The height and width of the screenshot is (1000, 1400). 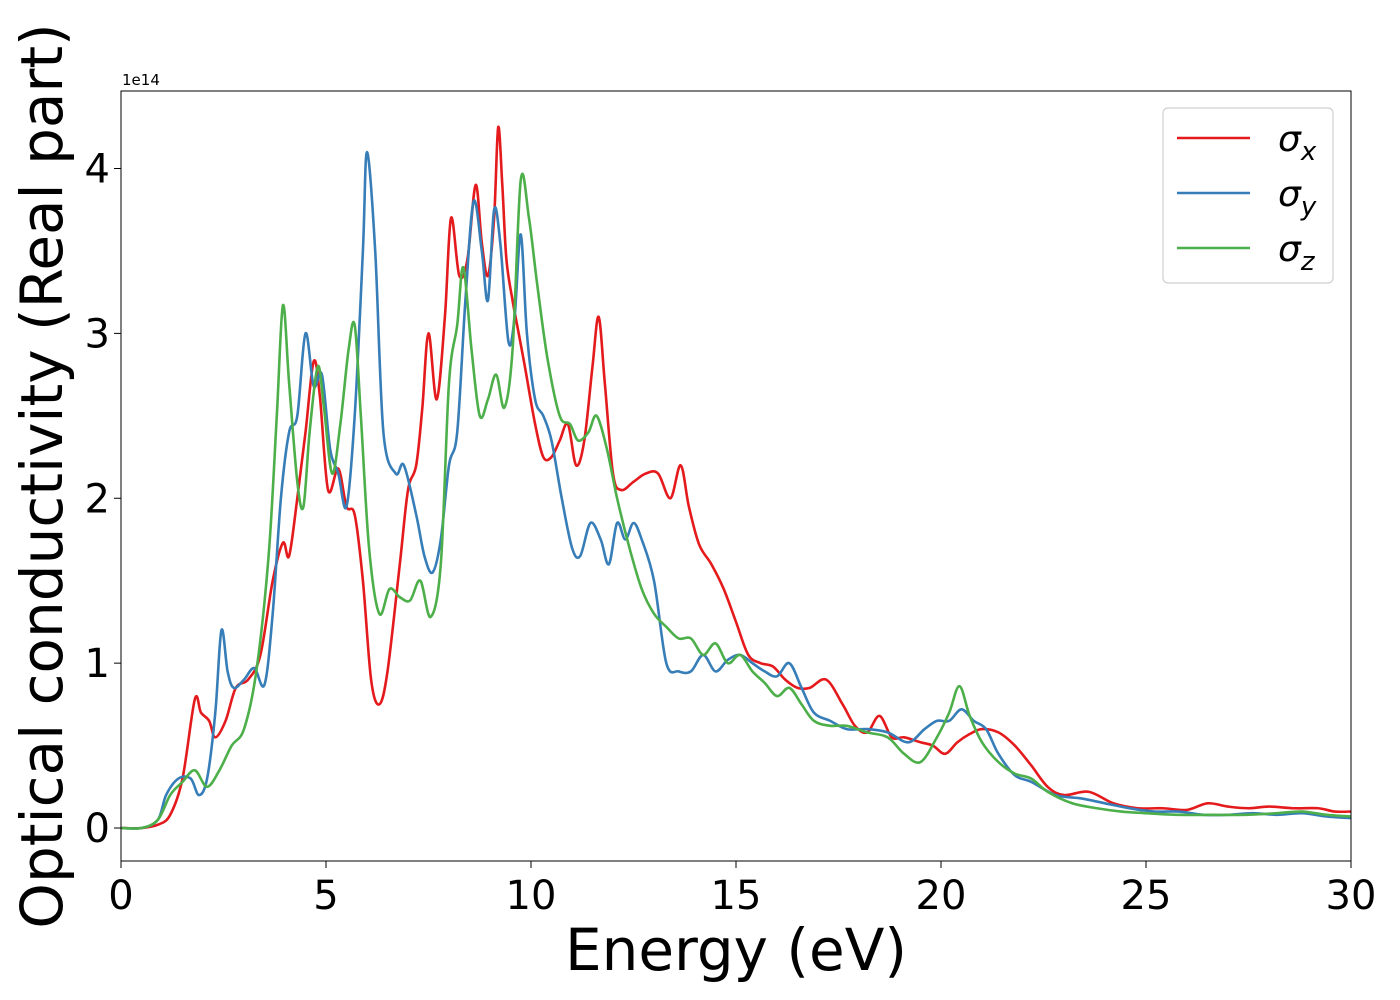 I want to click on y-tick-label: 1, so click(x=97, y=664).